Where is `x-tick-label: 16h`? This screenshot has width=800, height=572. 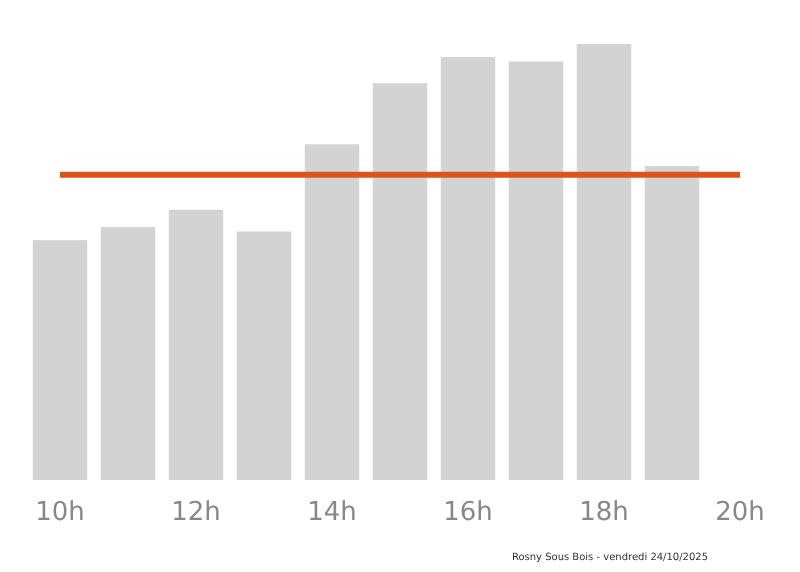 x-tick-label: 16h is located at coordinates (468, 513).